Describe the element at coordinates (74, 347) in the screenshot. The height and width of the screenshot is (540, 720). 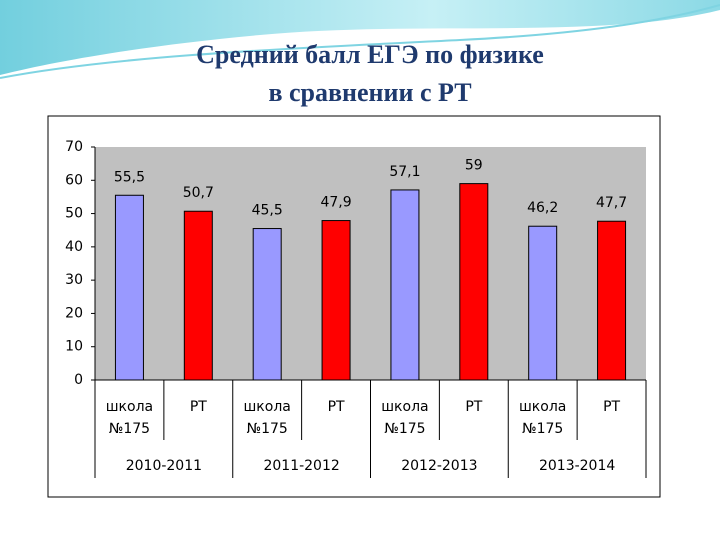
I see `y-tick-label: 10` at that location.